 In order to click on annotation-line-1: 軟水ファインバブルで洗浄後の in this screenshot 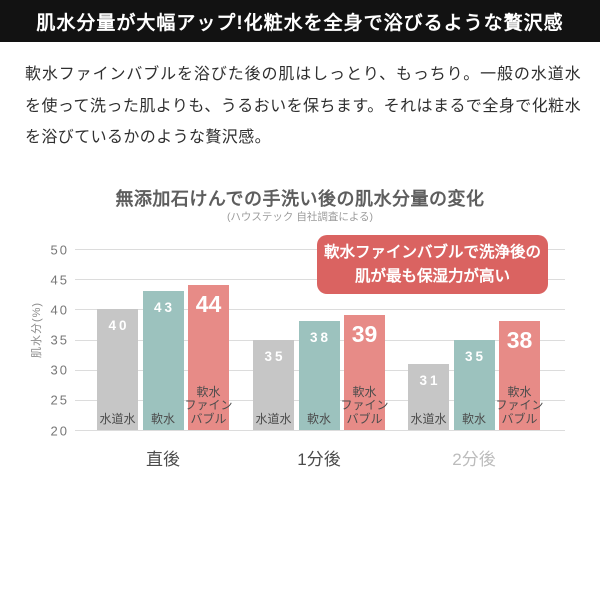, I will do `click(432, 252)`.